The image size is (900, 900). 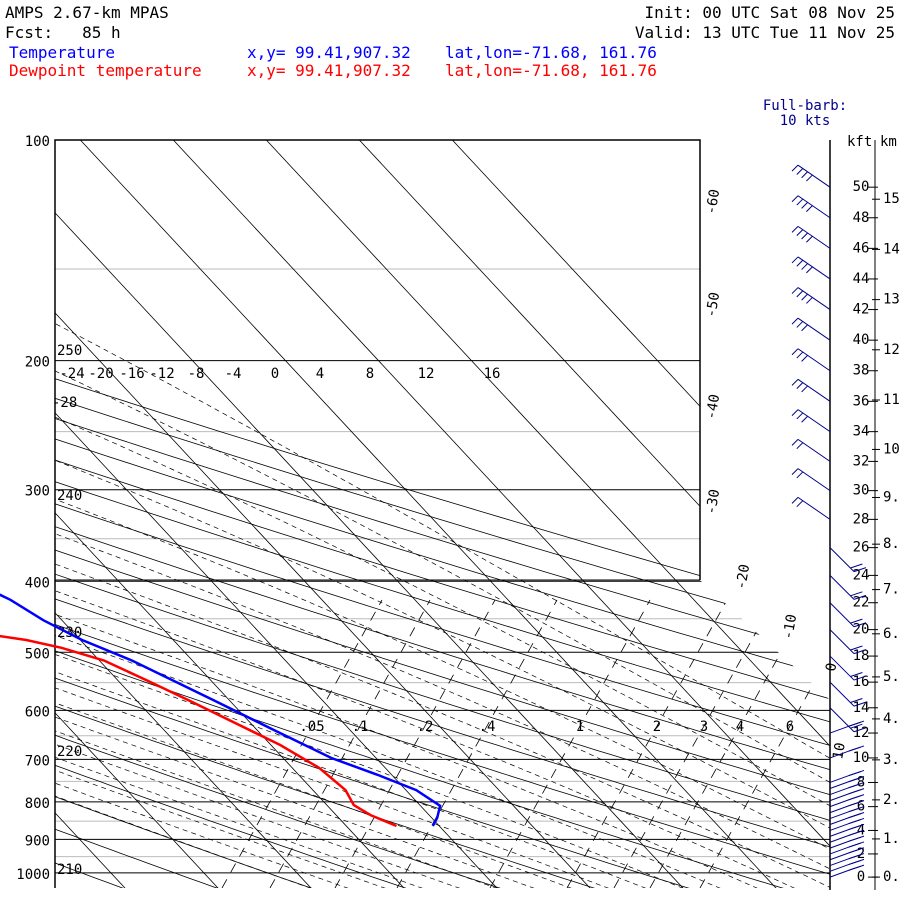 I want to click on kft-label: 40, so click(x=861, y=340).